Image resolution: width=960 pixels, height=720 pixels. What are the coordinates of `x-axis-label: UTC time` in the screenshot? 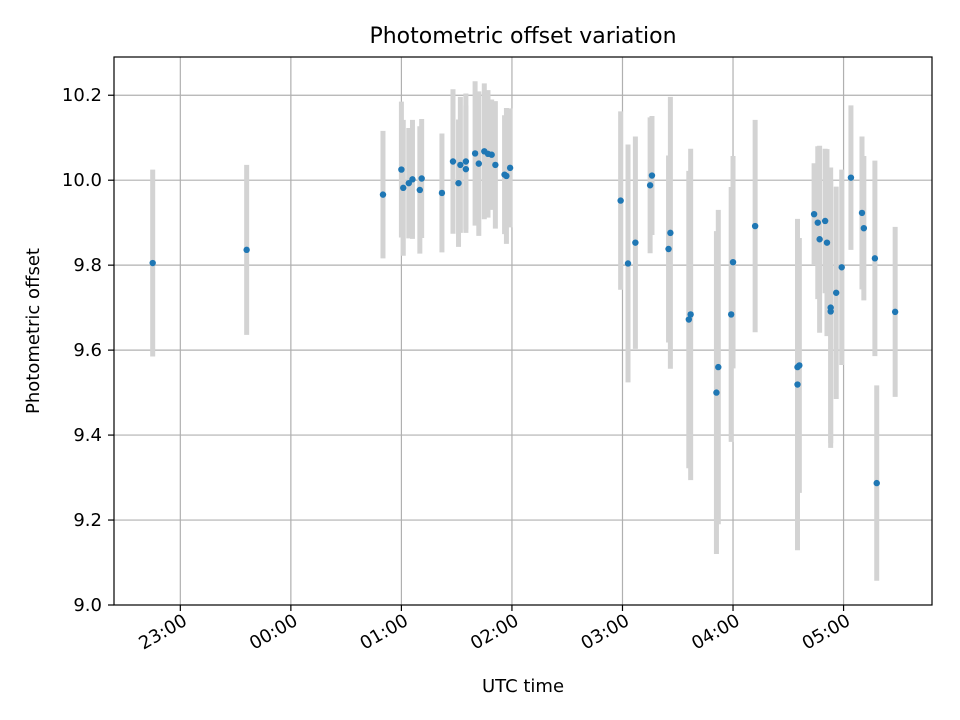 It's located at (523, 686).